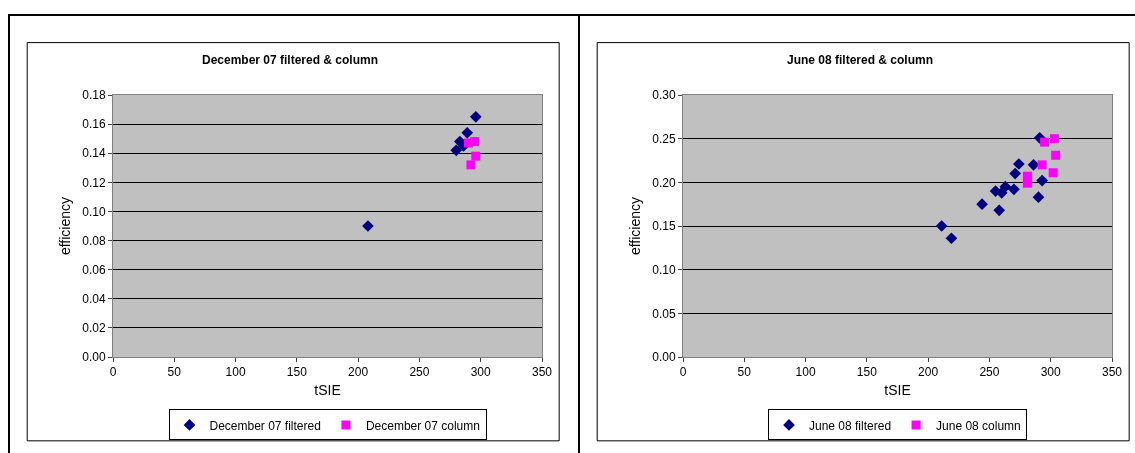 This screenshot has width=1135, height=453. I want to click on y-tick-label: 0.05, so click(664, 313).